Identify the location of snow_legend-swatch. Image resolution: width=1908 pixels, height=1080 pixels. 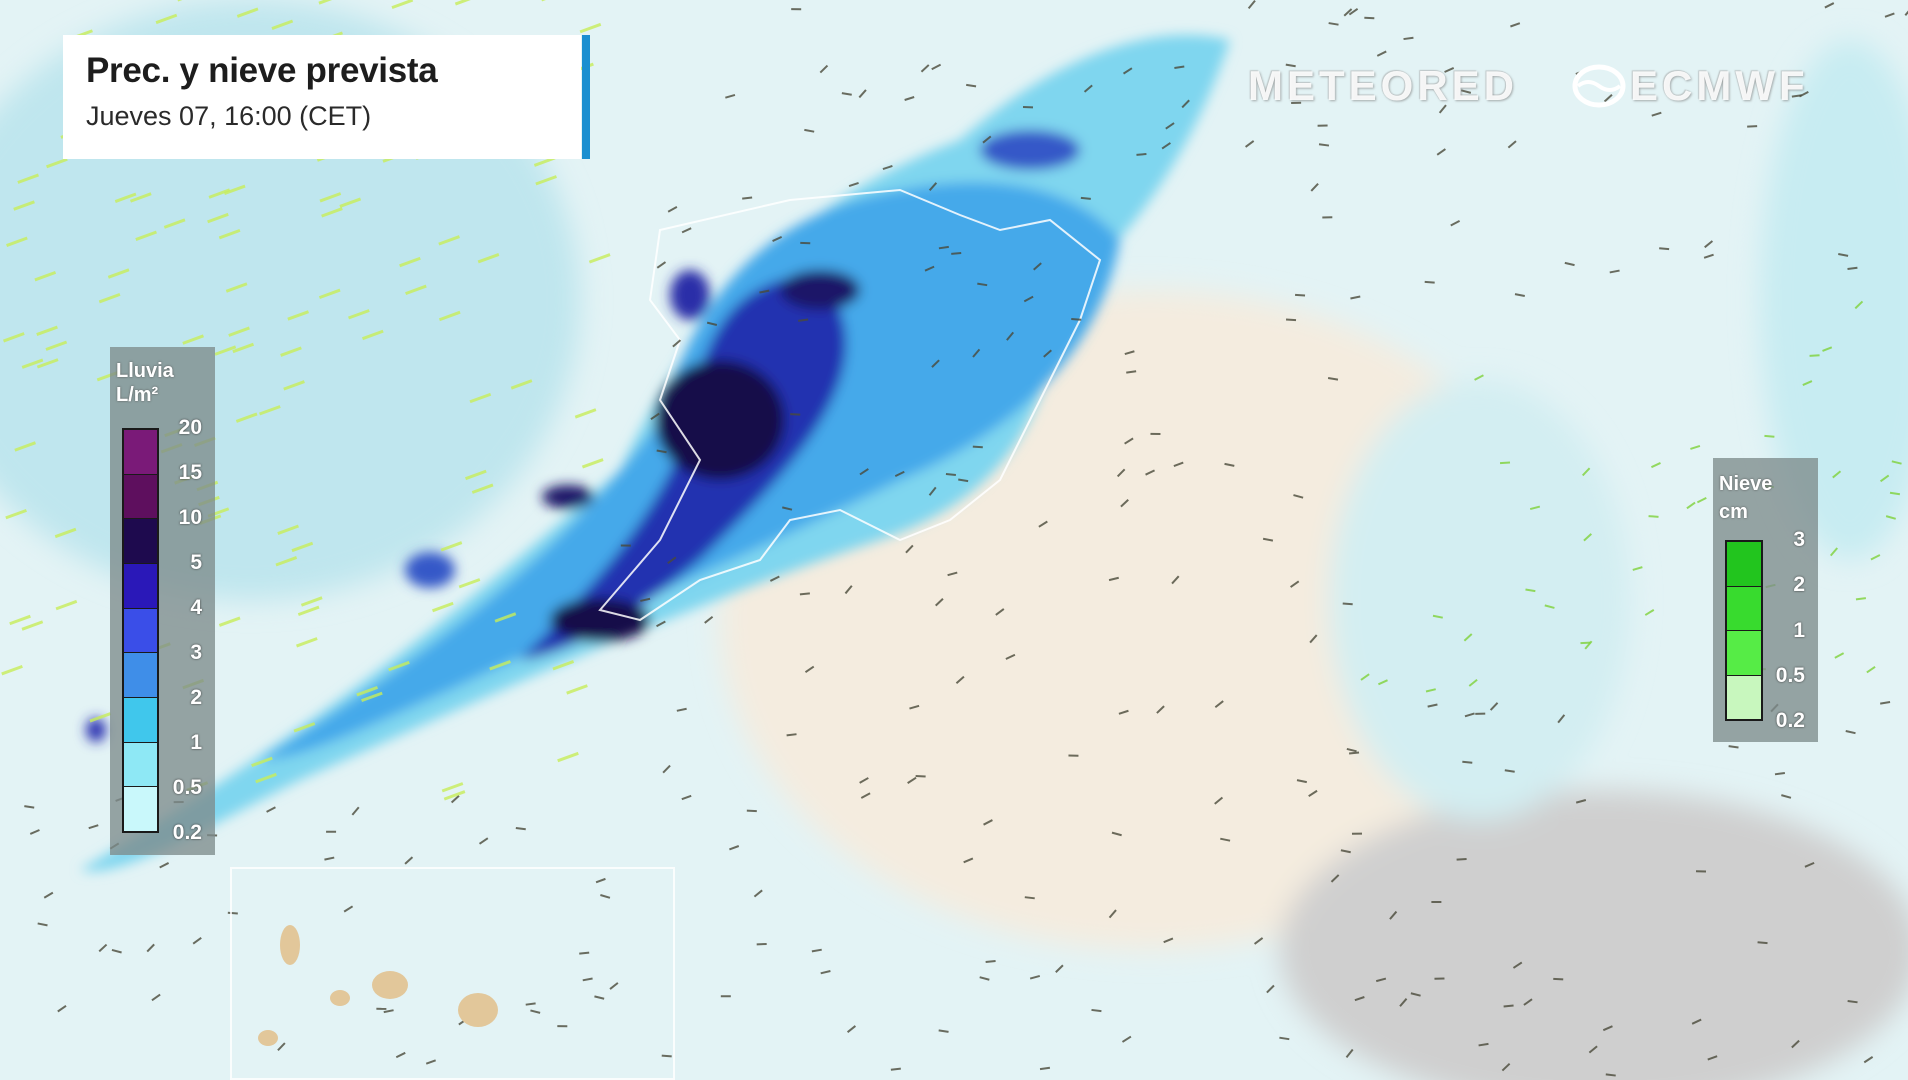
(1744, 697).